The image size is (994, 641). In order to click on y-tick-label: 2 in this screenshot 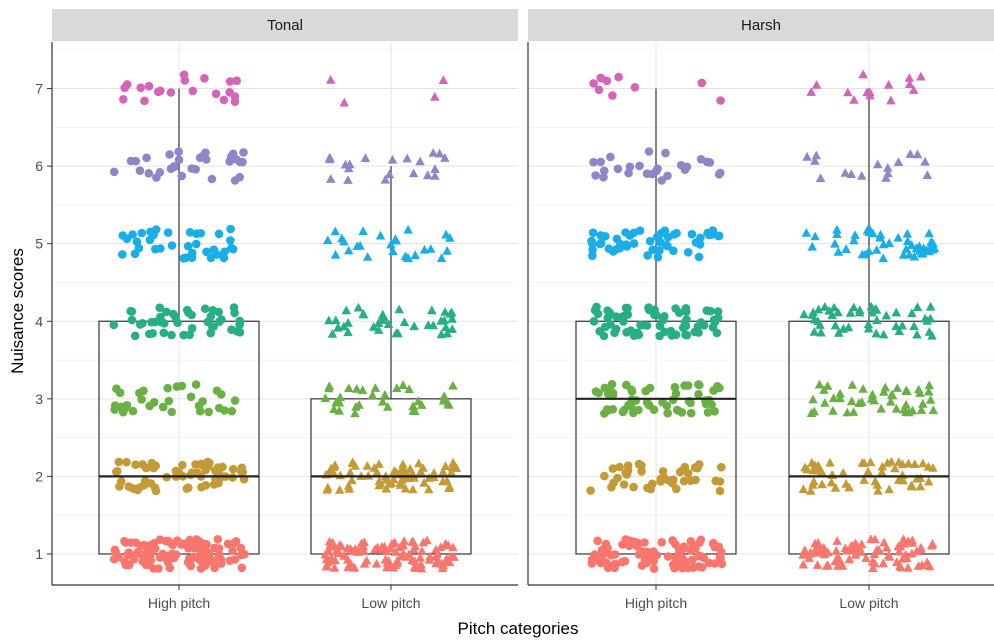, I will do `click(39, 476)`.